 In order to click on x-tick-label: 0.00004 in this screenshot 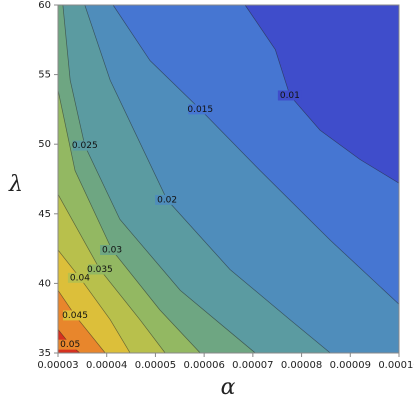, I will do `click(106, 365)`.